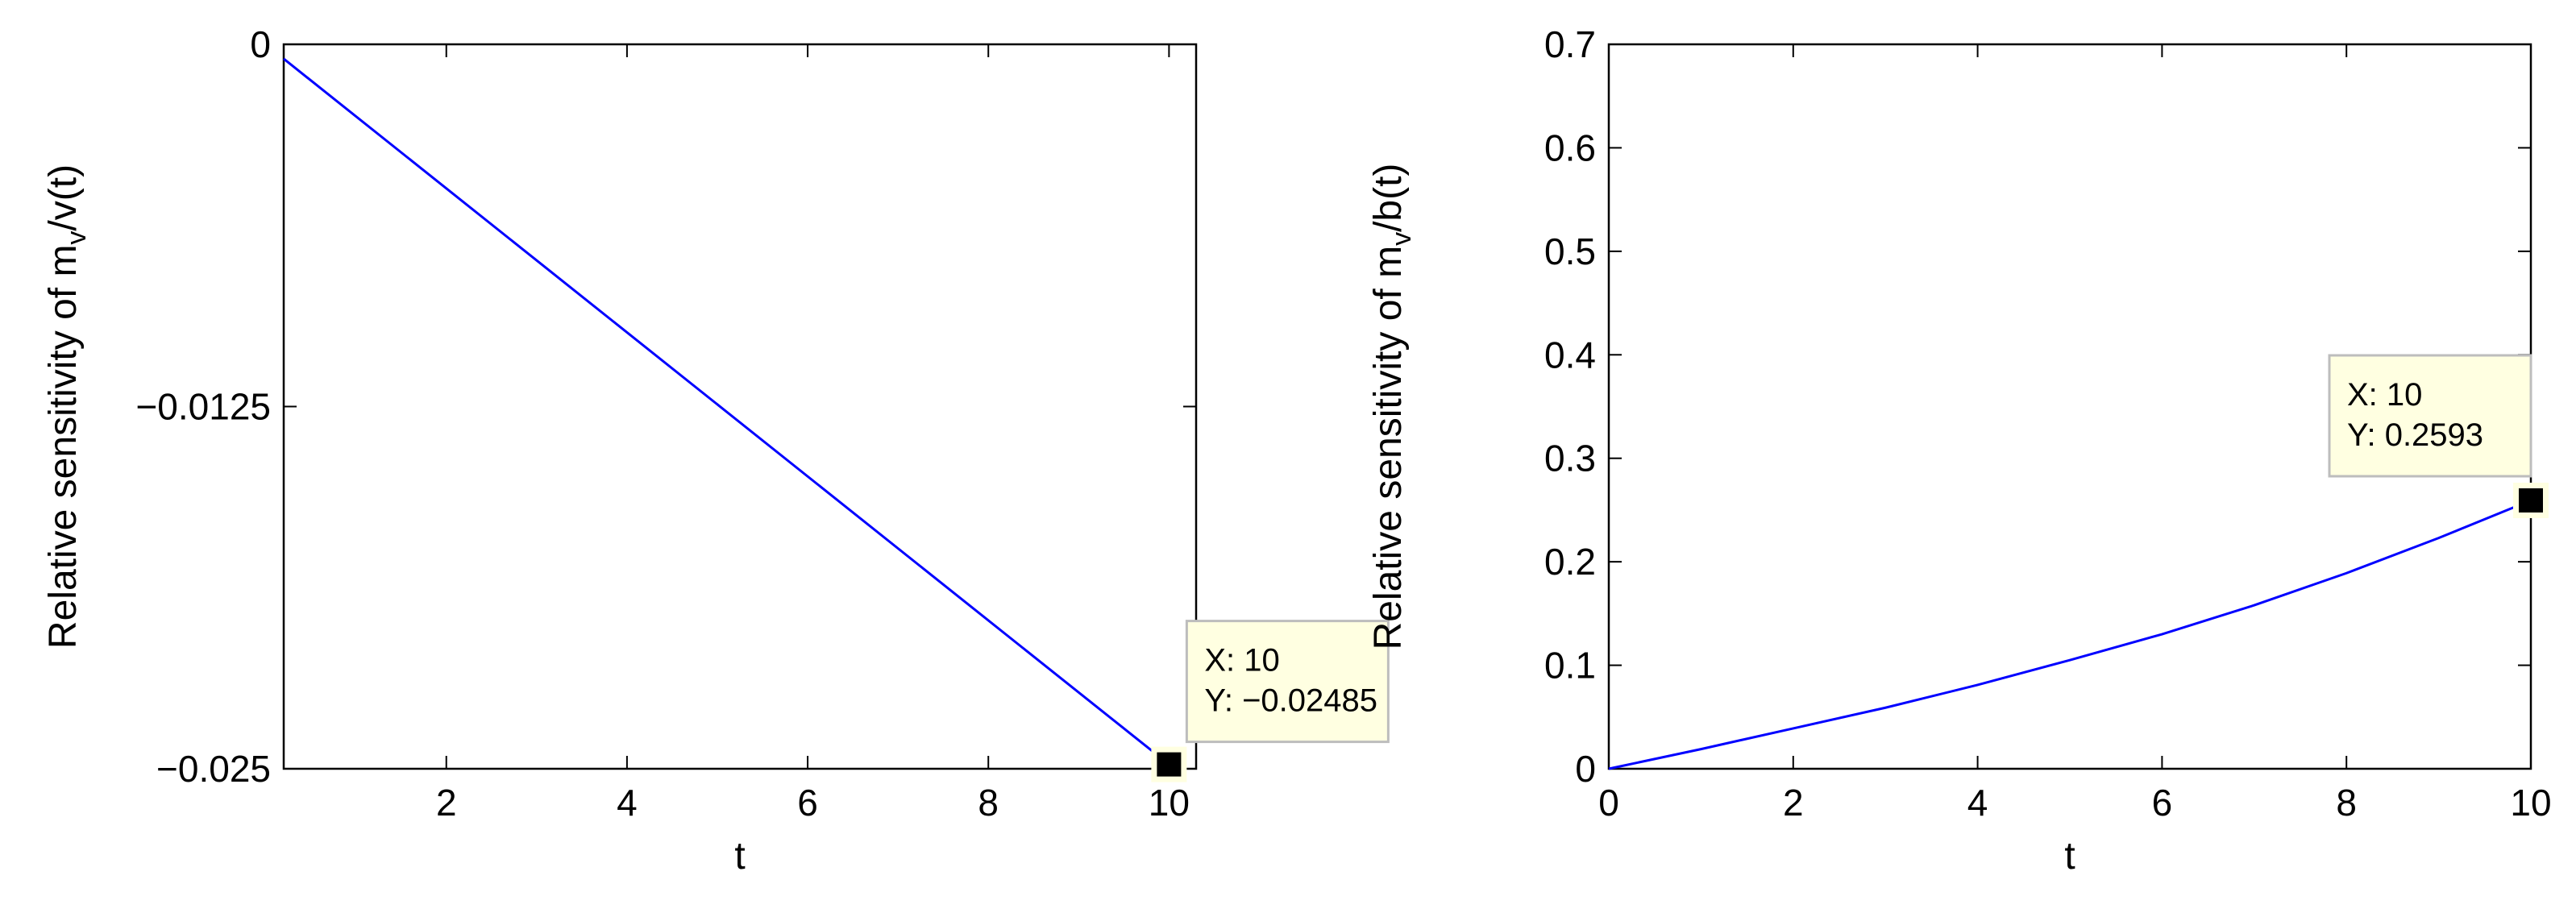  I want to click on y-axis-label: Relative sensitivity of mv/b(t), so click(1392, 407).